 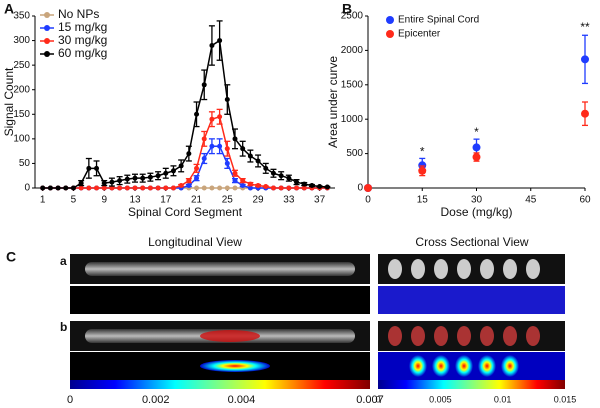 What do you see at coordinates (352, 50) in the screenshot?
I see `y-tick-label: 2000` at bounding box center [352, 50].